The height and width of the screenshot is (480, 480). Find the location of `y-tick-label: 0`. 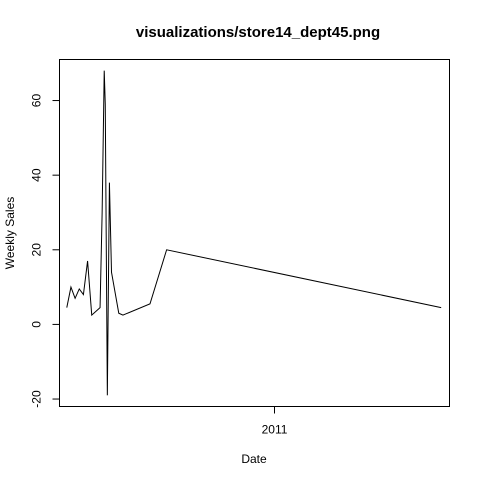

y-tick-label: 0 is located at coordinates (37, 324).